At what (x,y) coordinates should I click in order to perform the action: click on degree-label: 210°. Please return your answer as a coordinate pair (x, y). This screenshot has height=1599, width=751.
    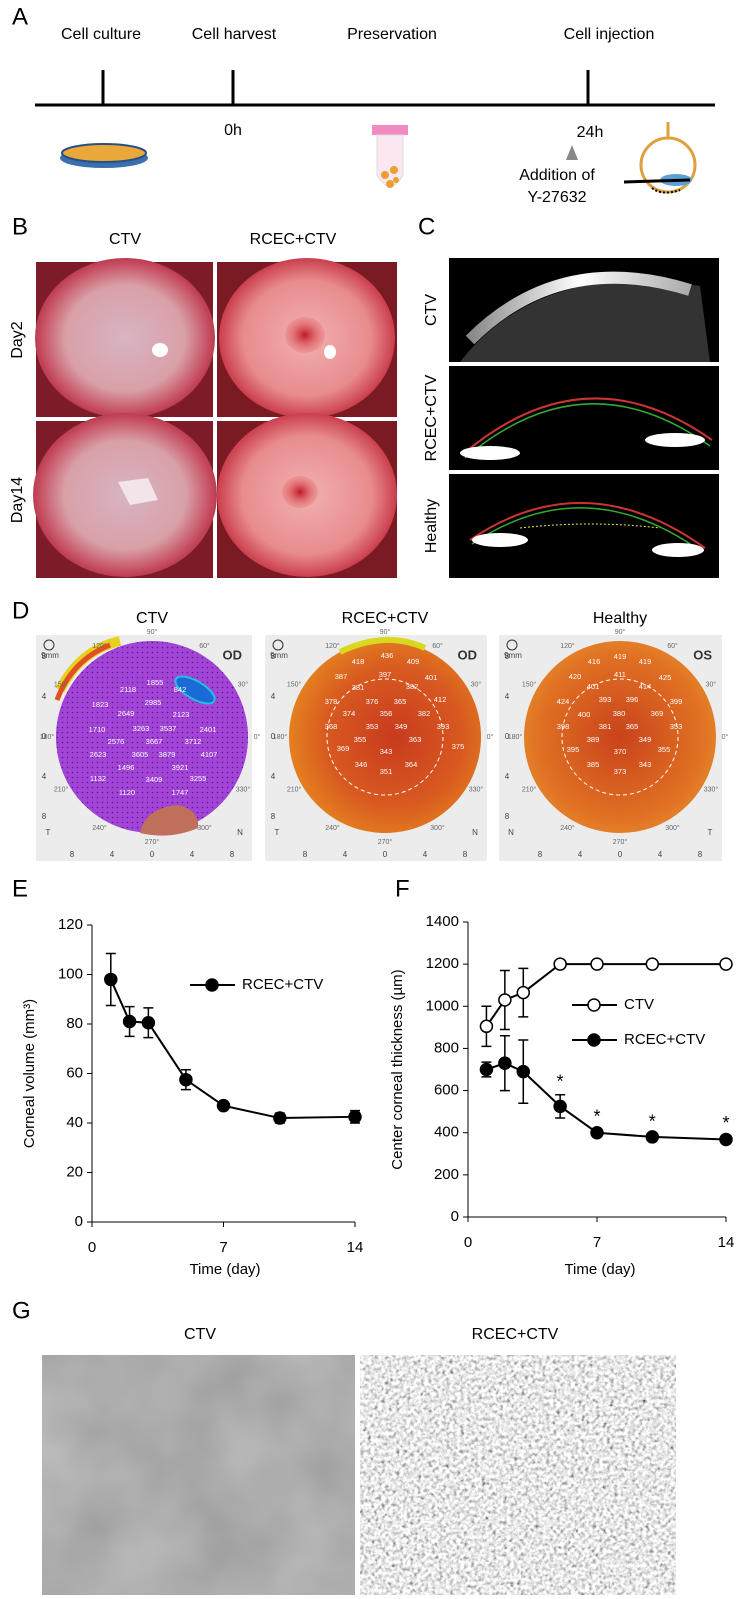
    Looking at the image, I should click on (294, 789).